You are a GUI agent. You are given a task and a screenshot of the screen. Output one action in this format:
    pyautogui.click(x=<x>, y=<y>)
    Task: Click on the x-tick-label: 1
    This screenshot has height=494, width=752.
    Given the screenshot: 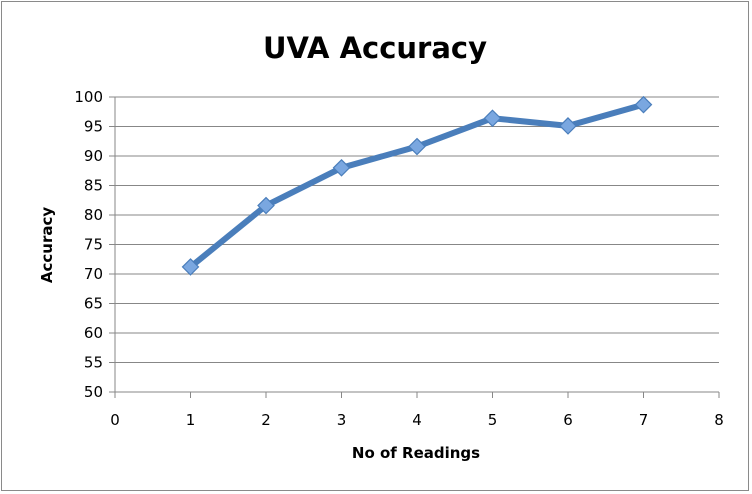 What is the action you would take?
    pyautogui.click(x=191, y=420)
    